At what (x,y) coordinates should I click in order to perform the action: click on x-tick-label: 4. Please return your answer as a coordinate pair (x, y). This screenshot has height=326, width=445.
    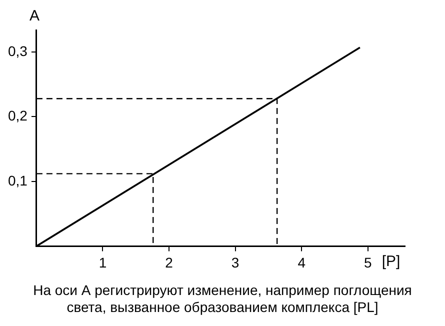
    Looking at the image, I should click on (302, 262).